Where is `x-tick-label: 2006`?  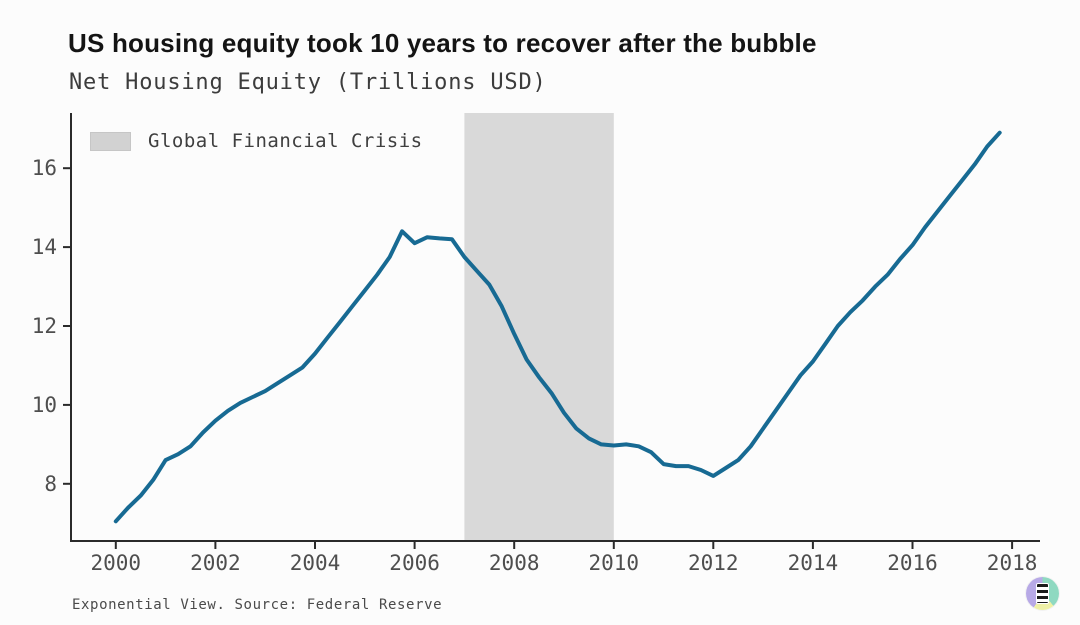 x-tick-label: 2006 is located at coordinates (414, 563).